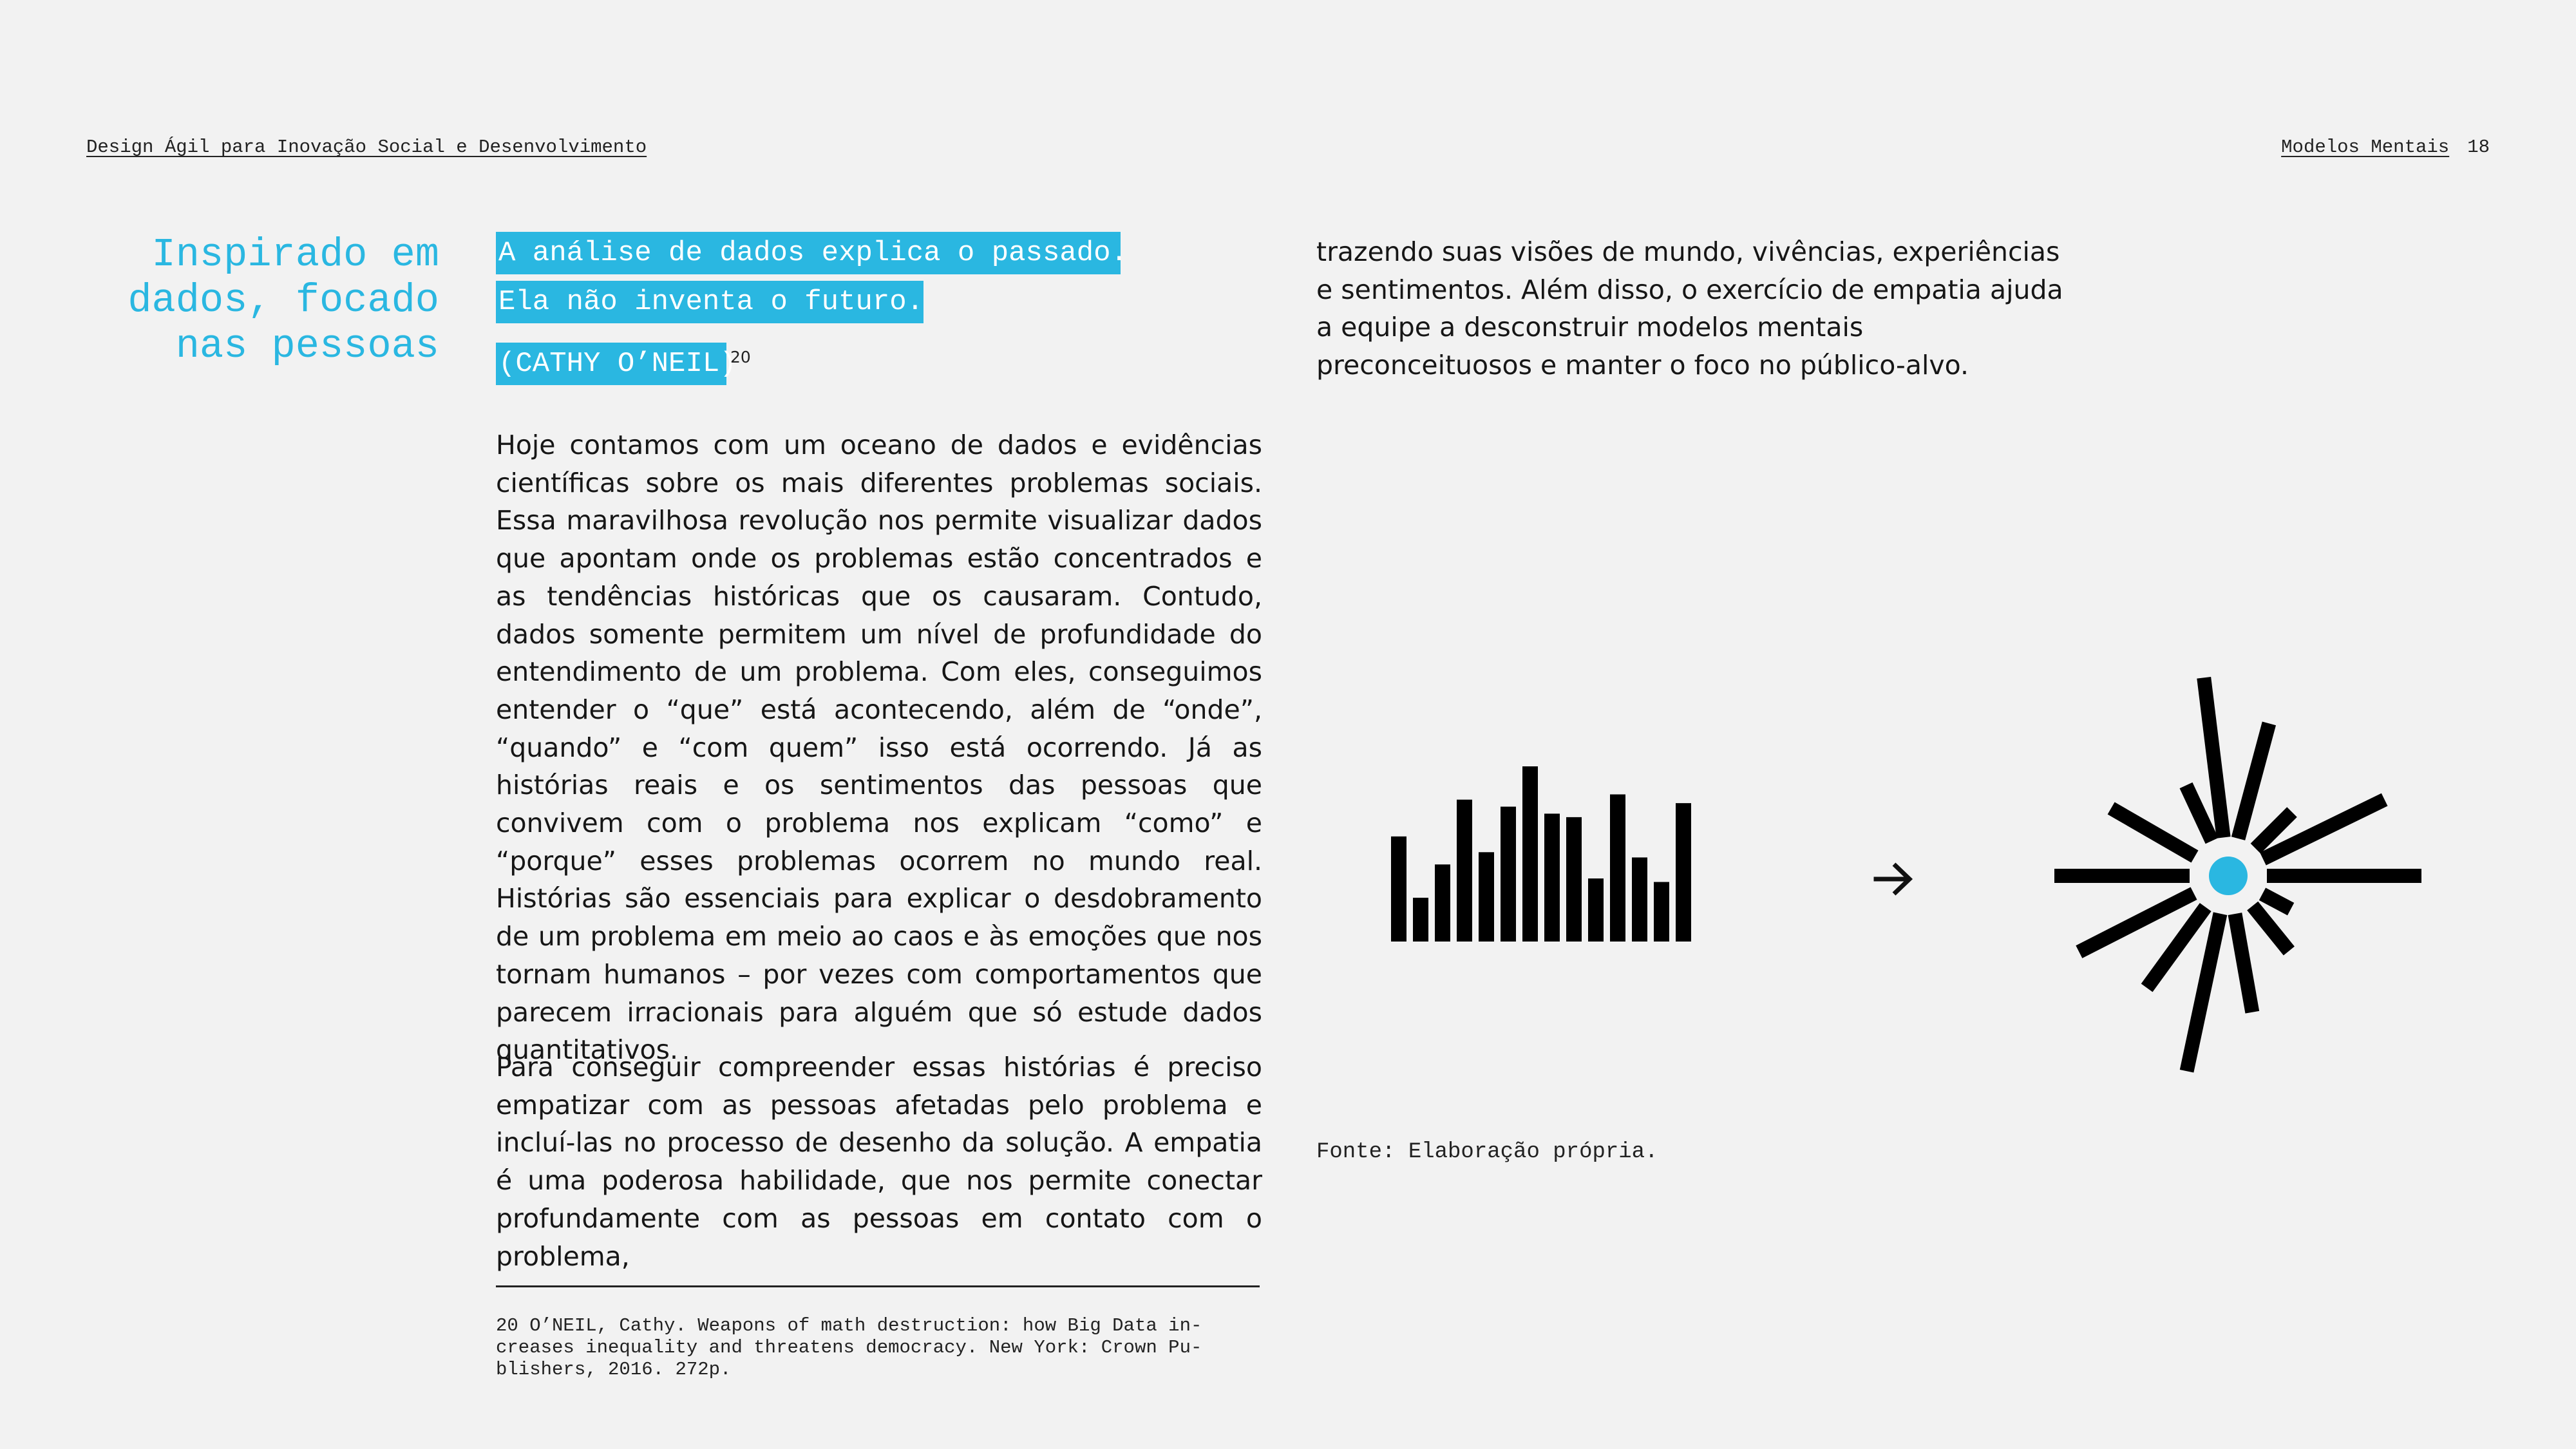 This screenshot has width=2576, height=1449. I want to click on side-title-line-2: dados, focado, so click(283, 301).